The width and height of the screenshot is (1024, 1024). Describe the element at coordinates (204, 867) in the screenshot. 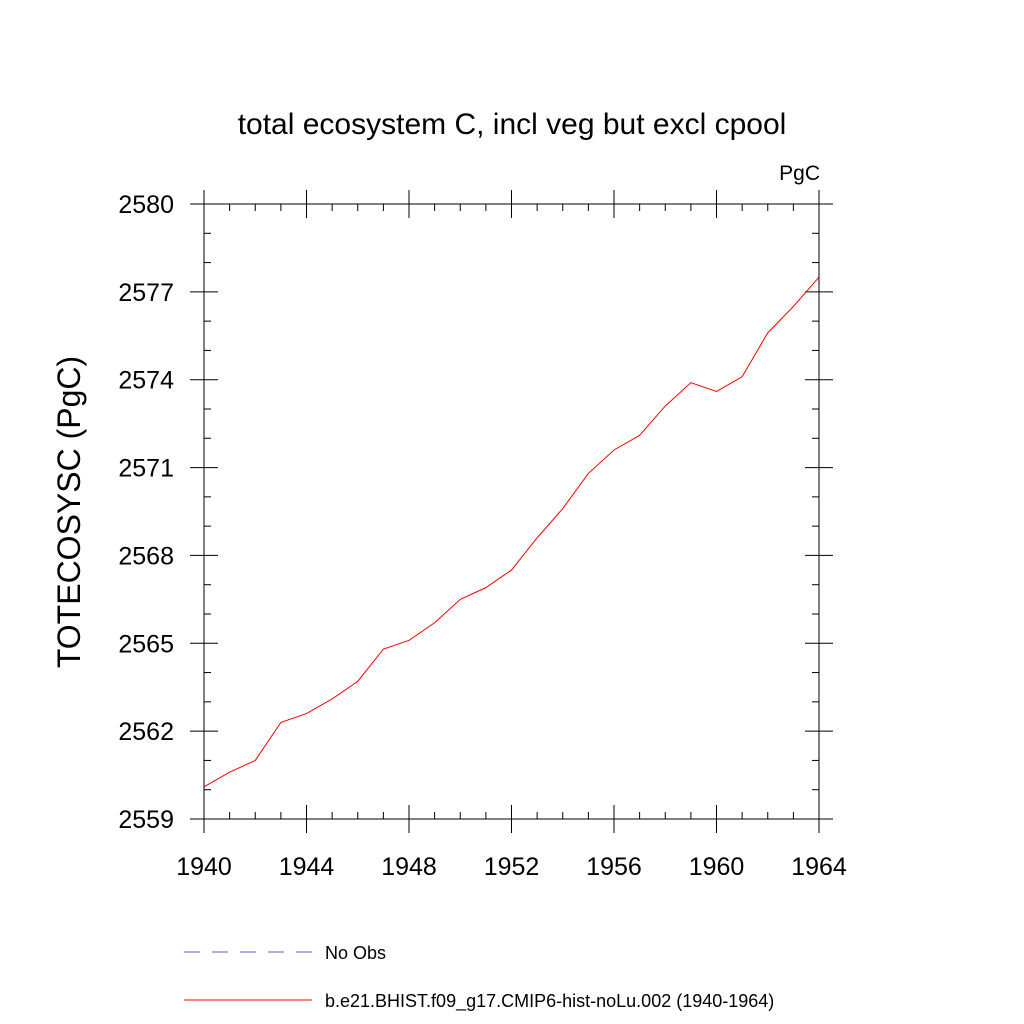

I see `x-tick-label: 1940` at that location.